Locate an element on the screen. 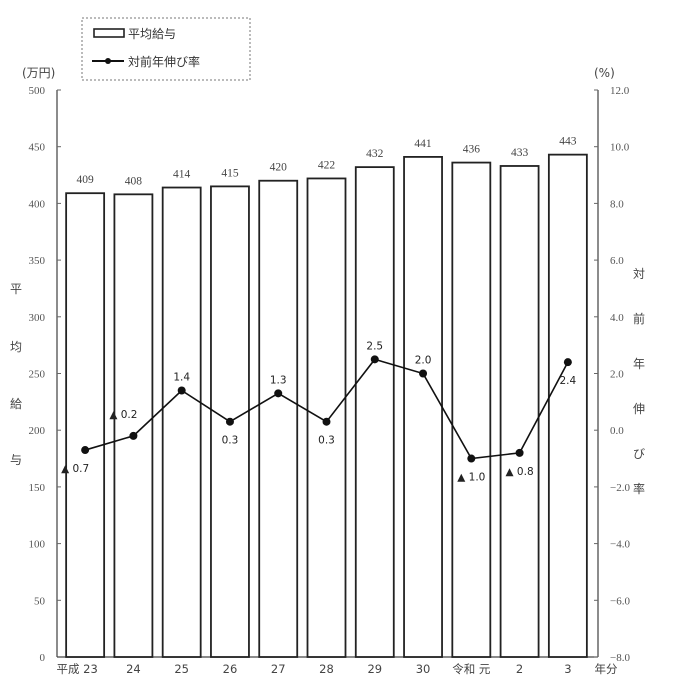  right-tick-label: −8.0 is located at coordinates (620, 658).